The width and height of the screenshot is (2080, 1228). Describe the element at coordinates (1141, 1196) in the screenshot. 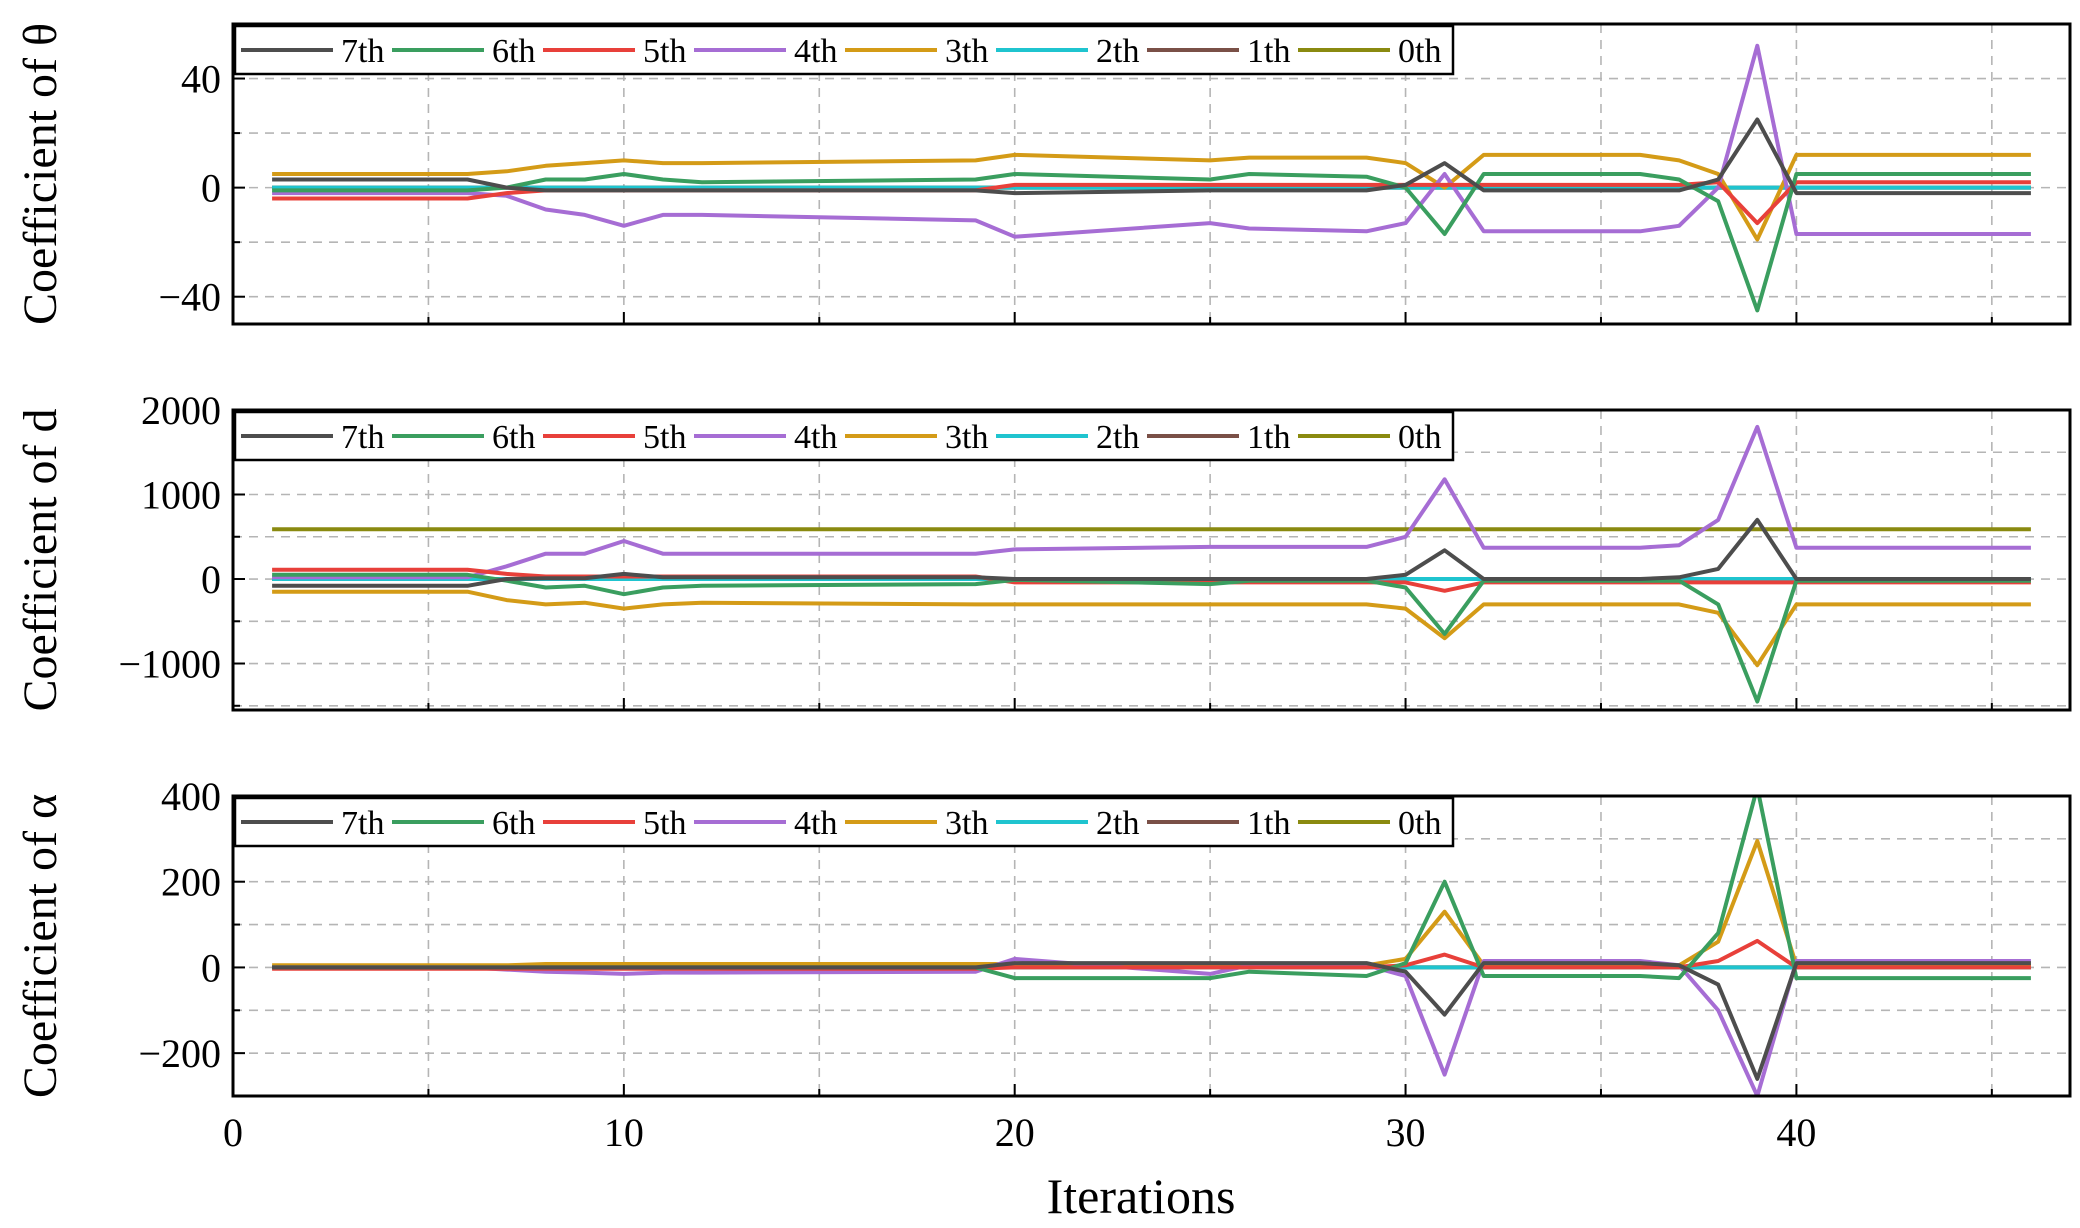

I see `x-axis-label: Iterations` at that location.